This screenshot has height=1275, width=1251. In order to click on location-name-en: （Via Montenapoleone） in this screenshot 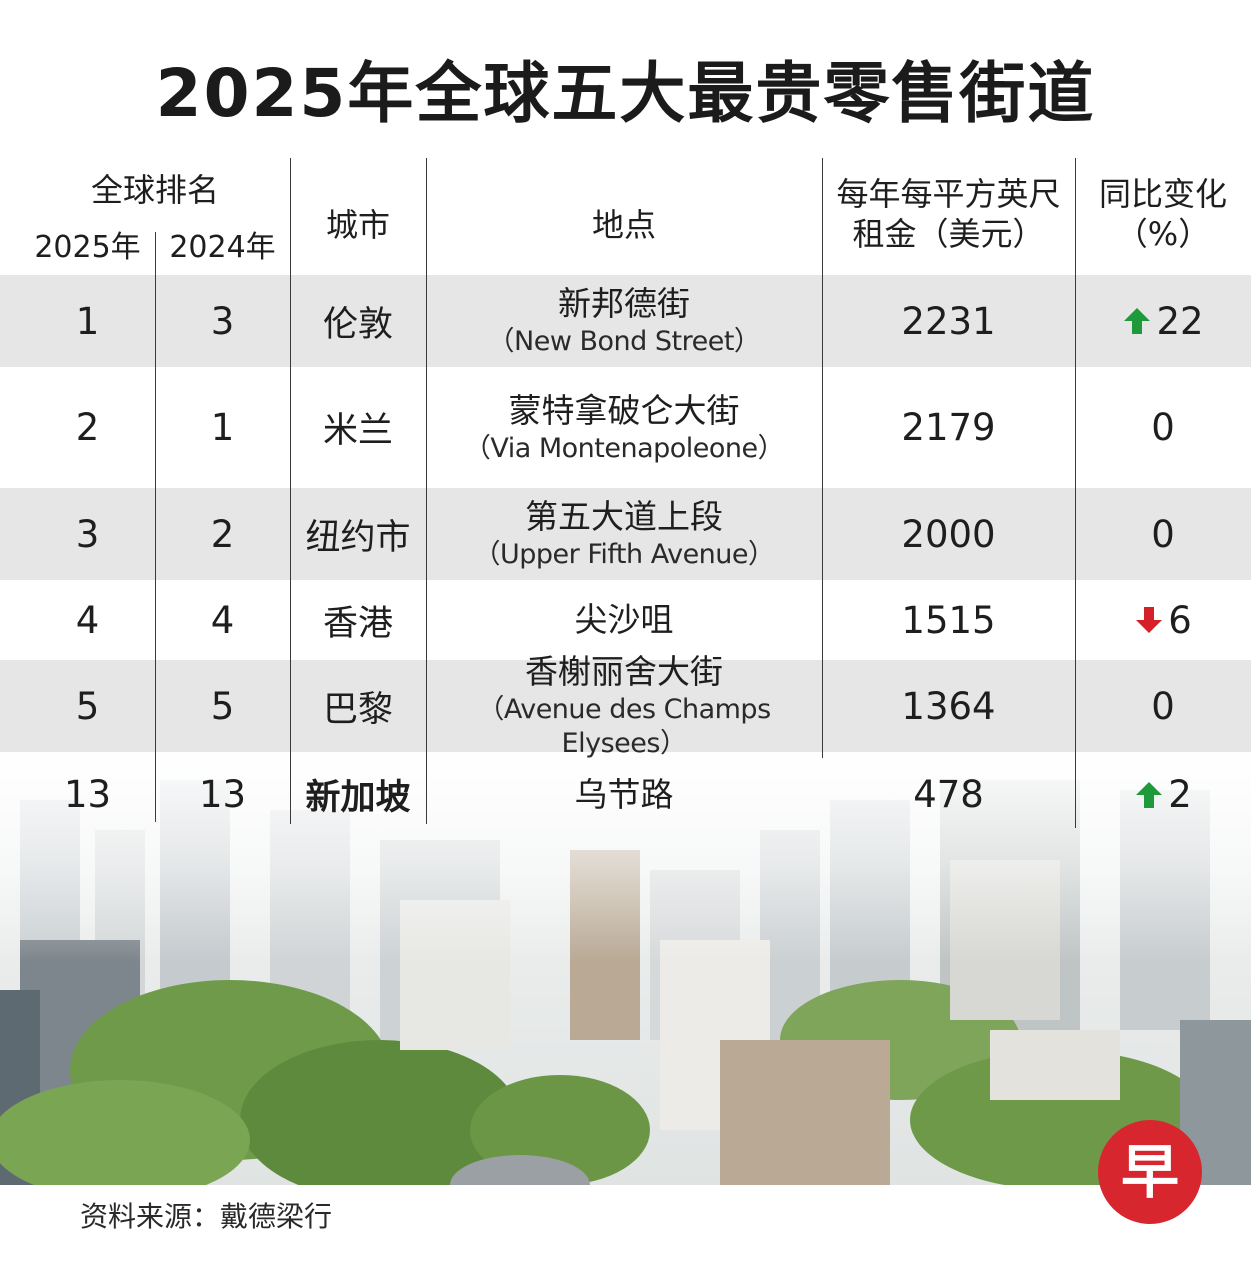, I will do `click(624, 448)`.